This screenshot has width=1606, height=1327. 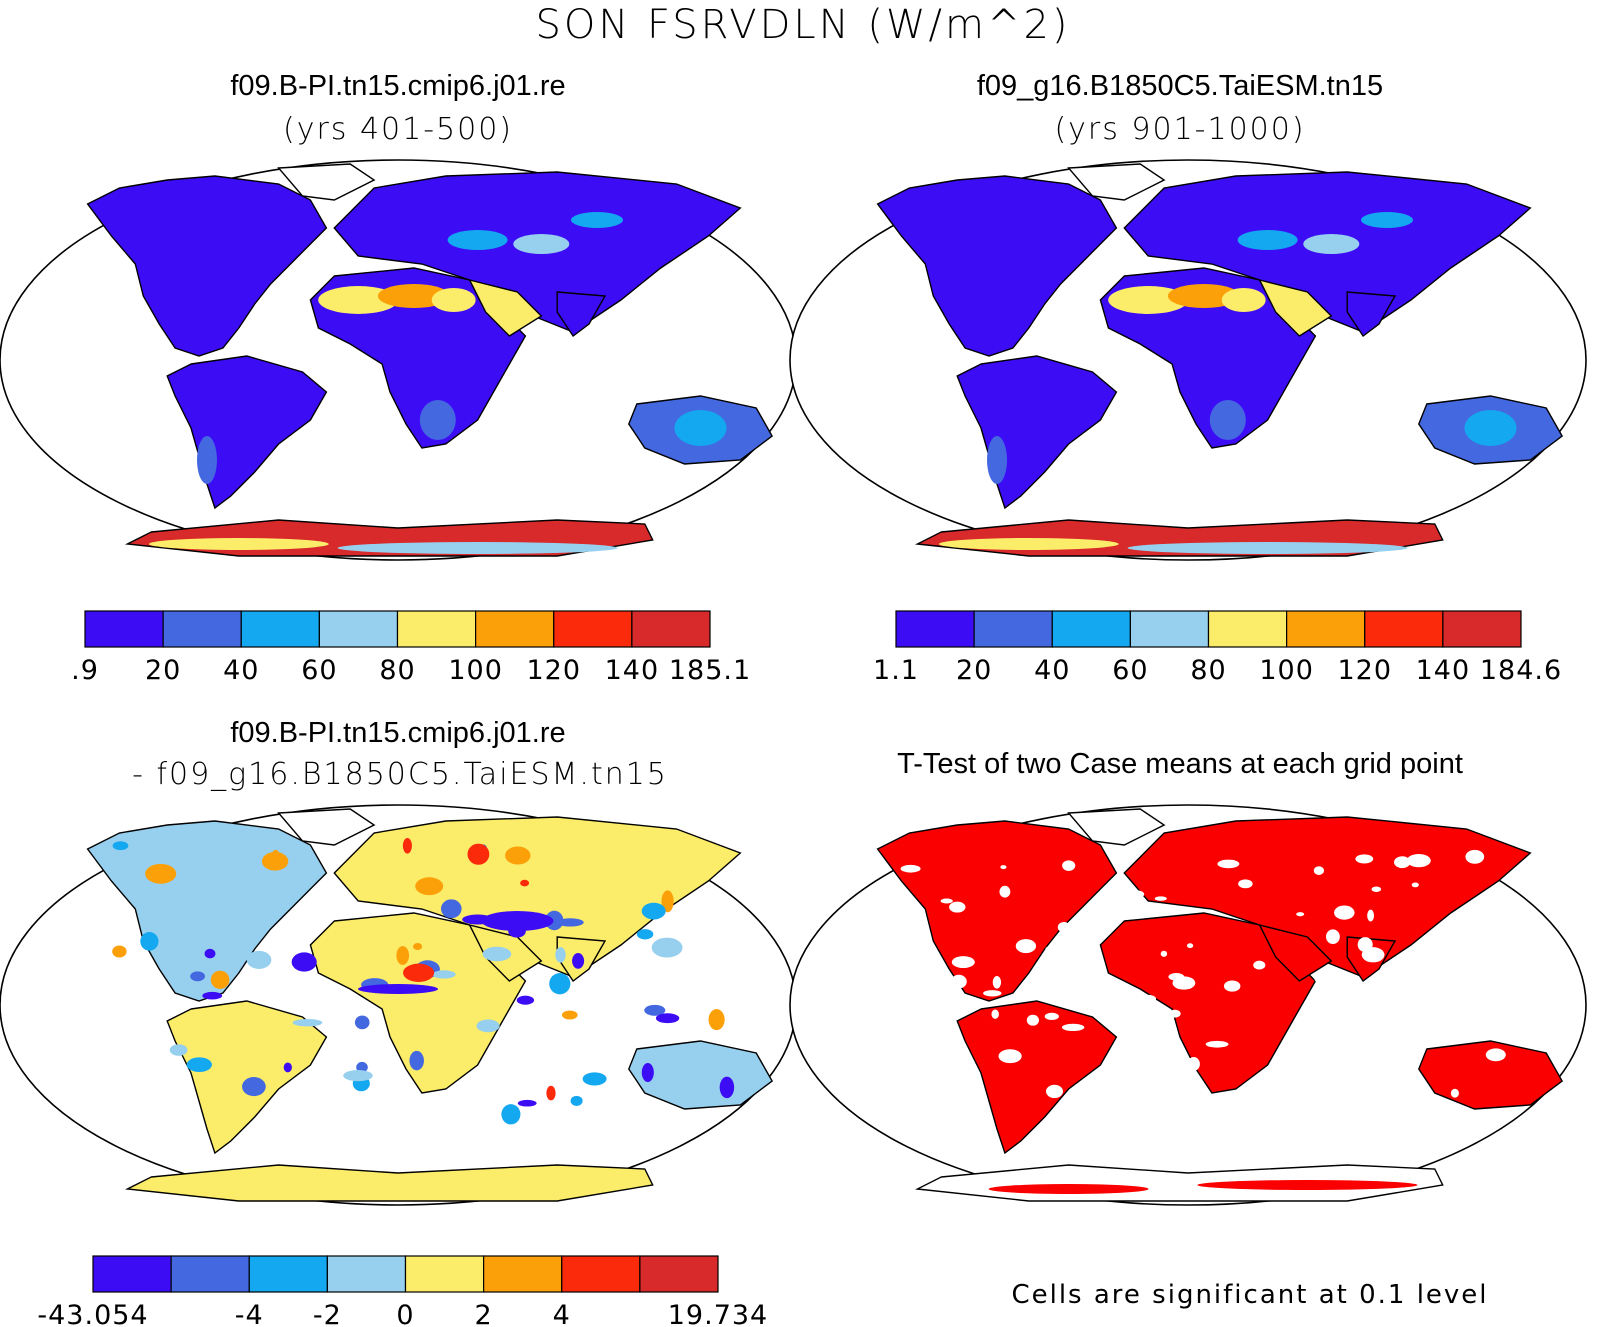 I want to click on colorbar-label: .9, so click(x=85, y=670).